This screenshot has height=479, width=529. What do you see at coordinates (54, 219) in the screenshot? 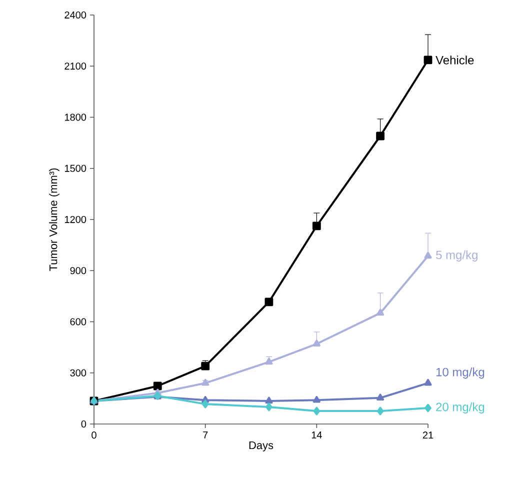
I see `y-axis-title: Tumor Volume (mm³)` at bounding box center [54, 219].